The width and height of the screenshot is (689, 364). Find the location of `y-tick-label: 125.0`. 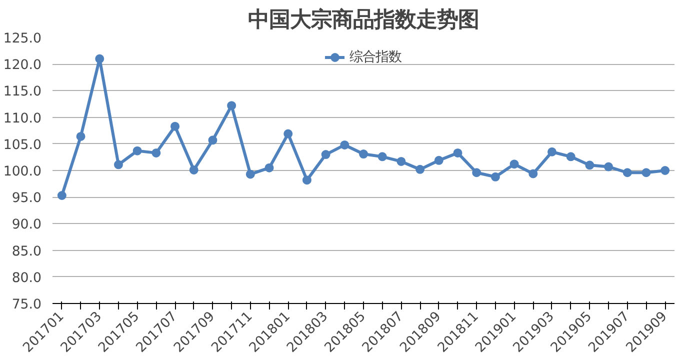

y-tick-label: 125.0 is located at coordinates (22, 39).